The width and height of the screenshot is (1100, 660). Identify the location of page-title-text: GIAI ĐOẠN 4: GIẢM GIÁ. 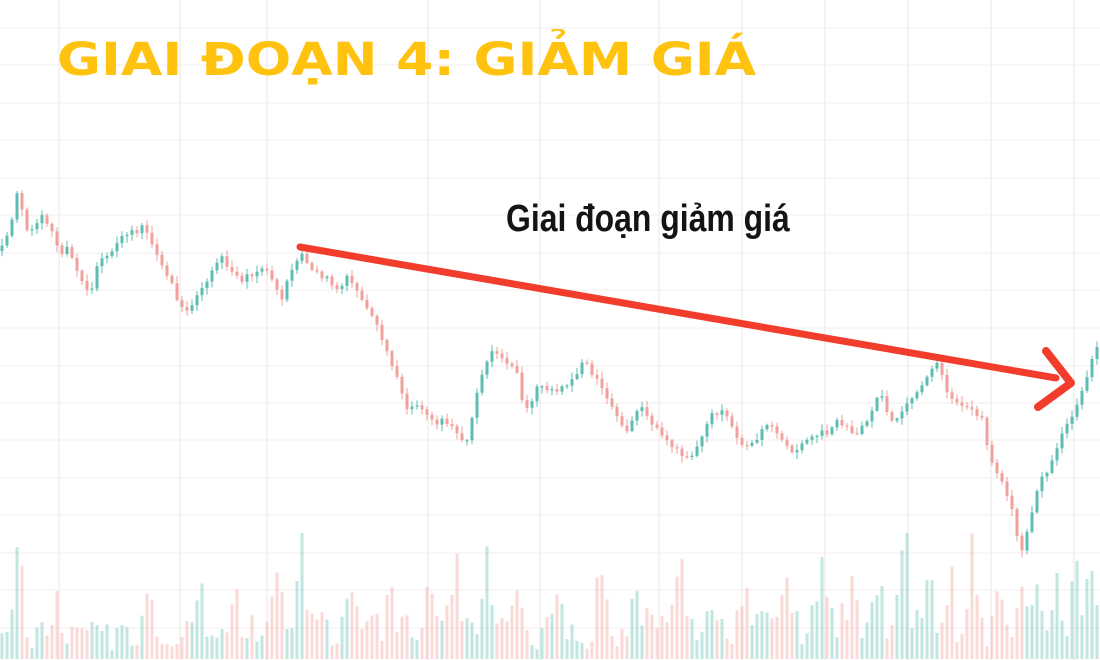
(407, 59).